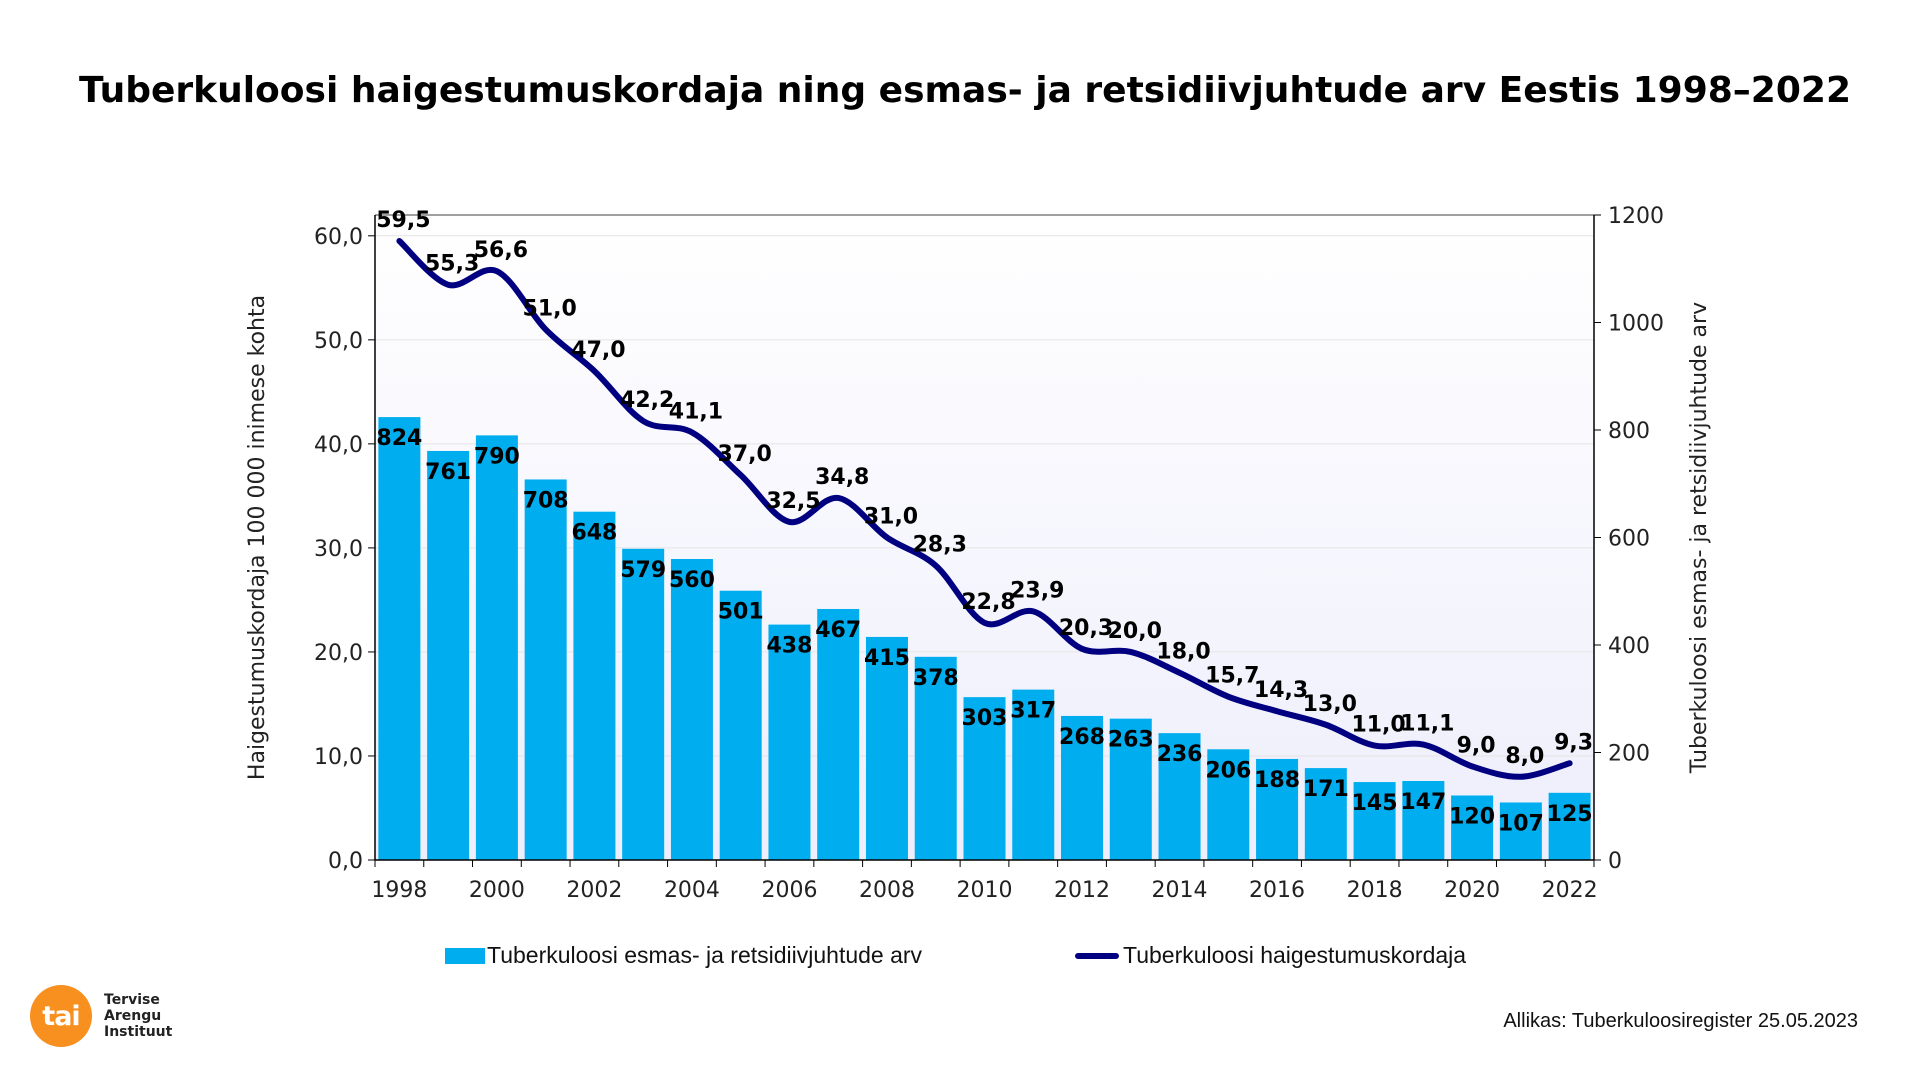 The image size is (1920, 1080). I want to click on x-tick-label: 2002, so click(594, 890).